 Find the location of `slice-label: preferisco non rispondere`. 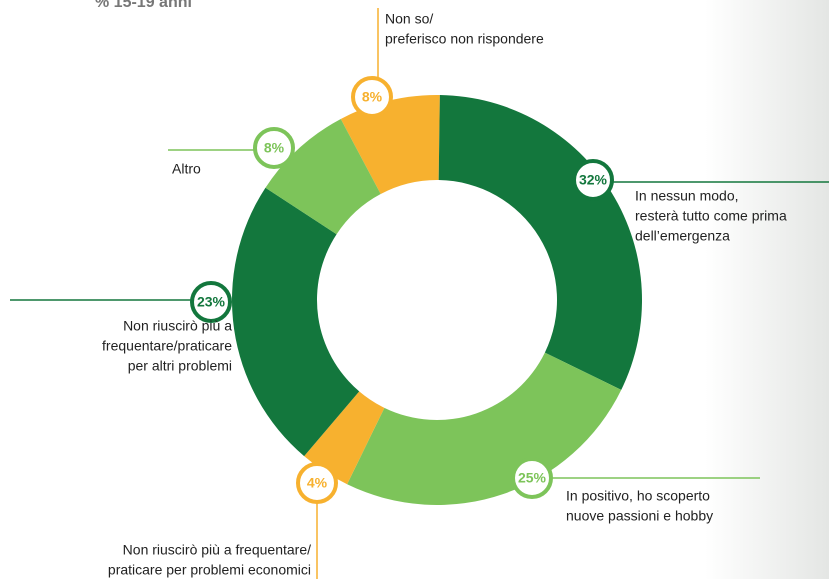

slice-label: preferisco non rispondere is located at coordinates (464, 39).